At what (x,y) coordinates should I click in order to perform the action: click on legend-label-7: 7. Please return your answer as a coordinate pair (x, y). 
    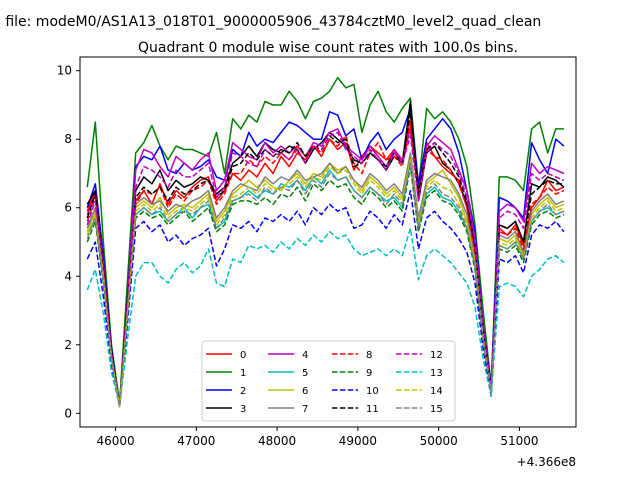
    Looking at the image, I should click on (305, 409).